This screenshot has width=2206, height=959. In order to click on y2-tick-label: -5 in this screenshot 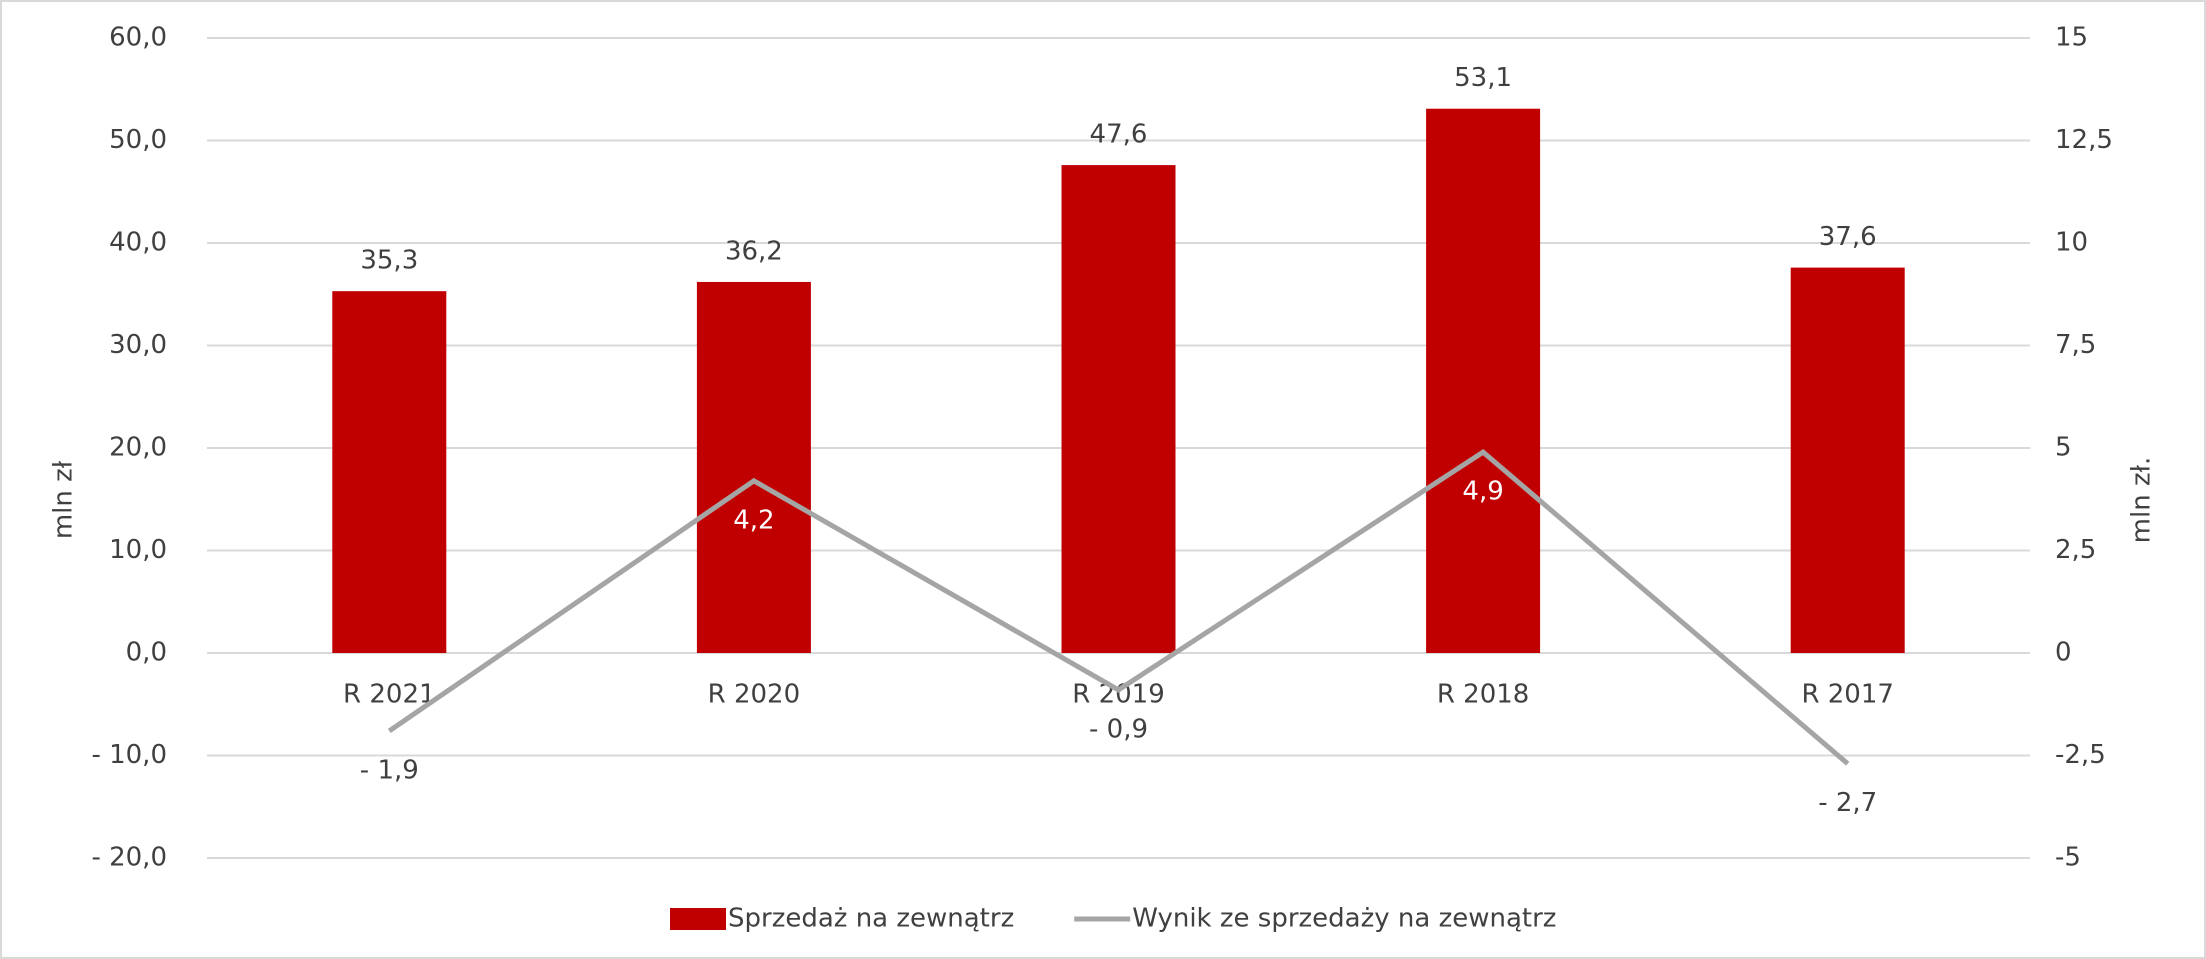, I will do `click(2068, 858)`.